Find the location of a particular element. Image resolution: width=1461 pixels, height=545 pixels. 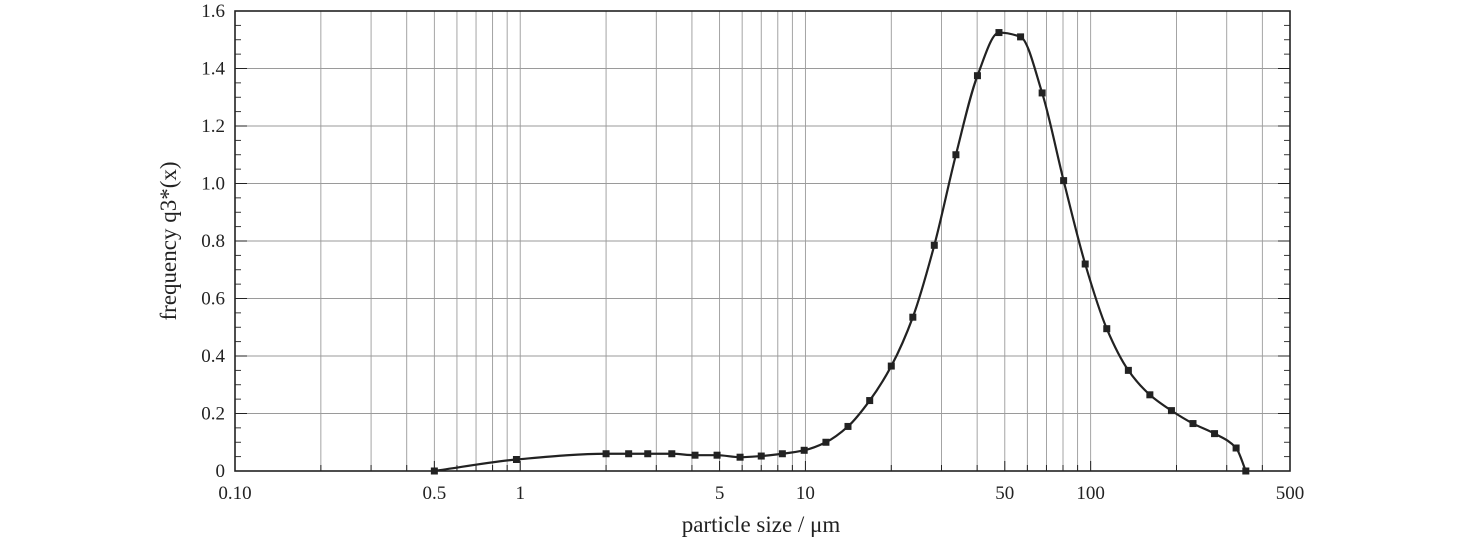

x-tick-label: 10 is located at coordinates (805, 493).